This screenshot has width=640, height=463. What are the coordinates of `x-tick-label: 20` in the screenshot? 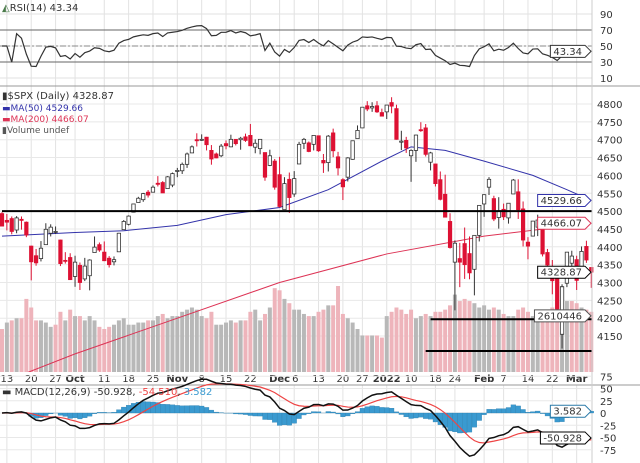 It's located at (31, 379).